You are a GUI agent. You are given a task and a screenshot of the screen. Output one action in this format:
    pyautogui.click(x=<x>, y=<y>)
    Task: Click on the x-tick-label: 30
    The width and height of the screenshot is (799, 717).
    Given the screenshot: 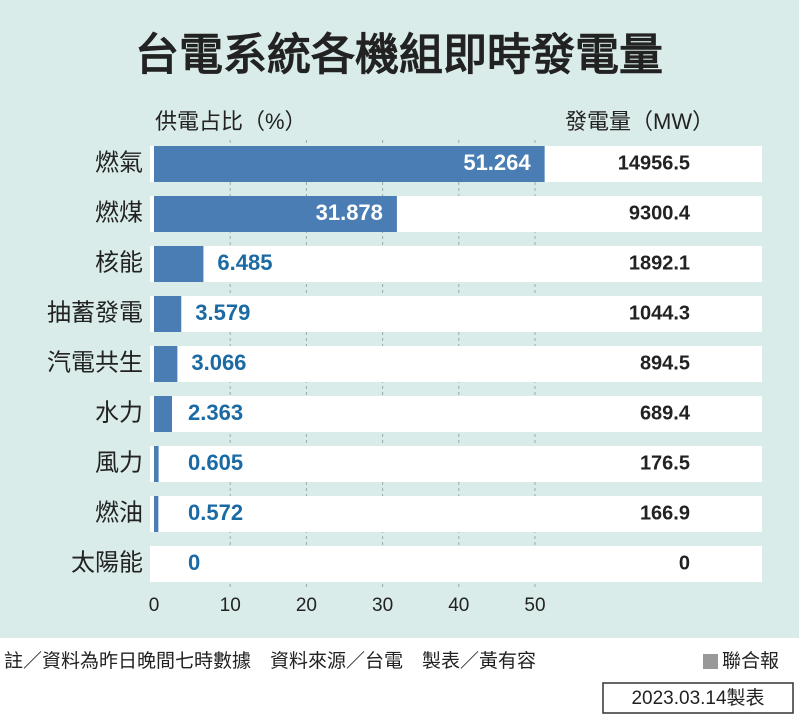 What is the action you would take?
    pyautogui.click(x=382, y=605)
    